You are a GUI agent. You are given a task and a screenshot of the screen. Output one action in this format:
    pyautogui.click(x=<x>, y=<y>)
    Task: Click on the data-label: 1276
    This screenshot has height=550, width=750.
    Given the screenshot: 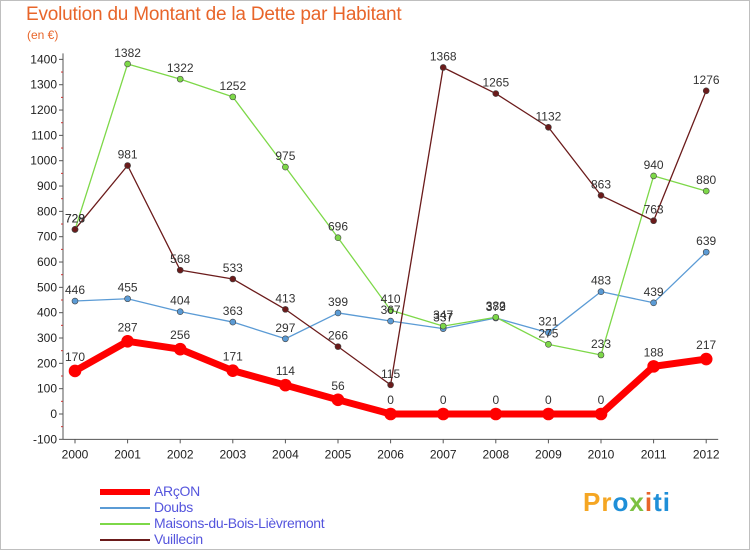 What is the action you would take?
    pyautogui.click(x=706, y=80)
    